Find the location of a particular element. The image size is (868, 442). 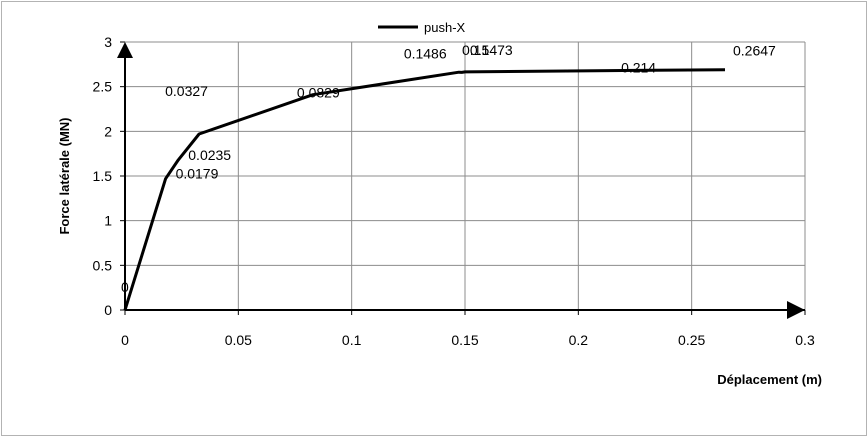

y-tick-label: 2 is located at coordinates (108, 131).